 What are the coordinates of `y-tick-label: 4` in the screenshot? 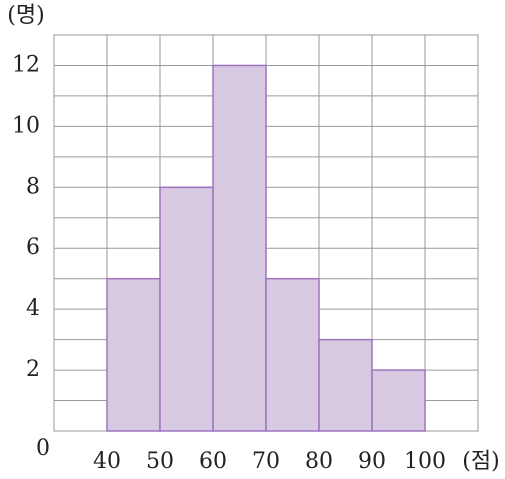 It's located at (33, 308).